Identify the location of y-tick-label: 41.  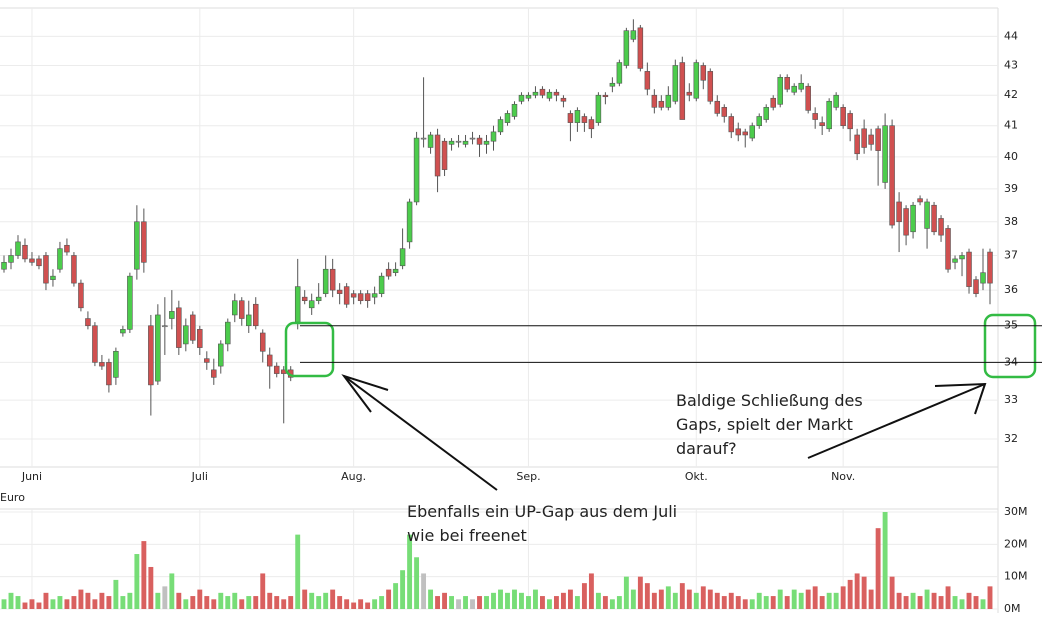
(1011, 125).